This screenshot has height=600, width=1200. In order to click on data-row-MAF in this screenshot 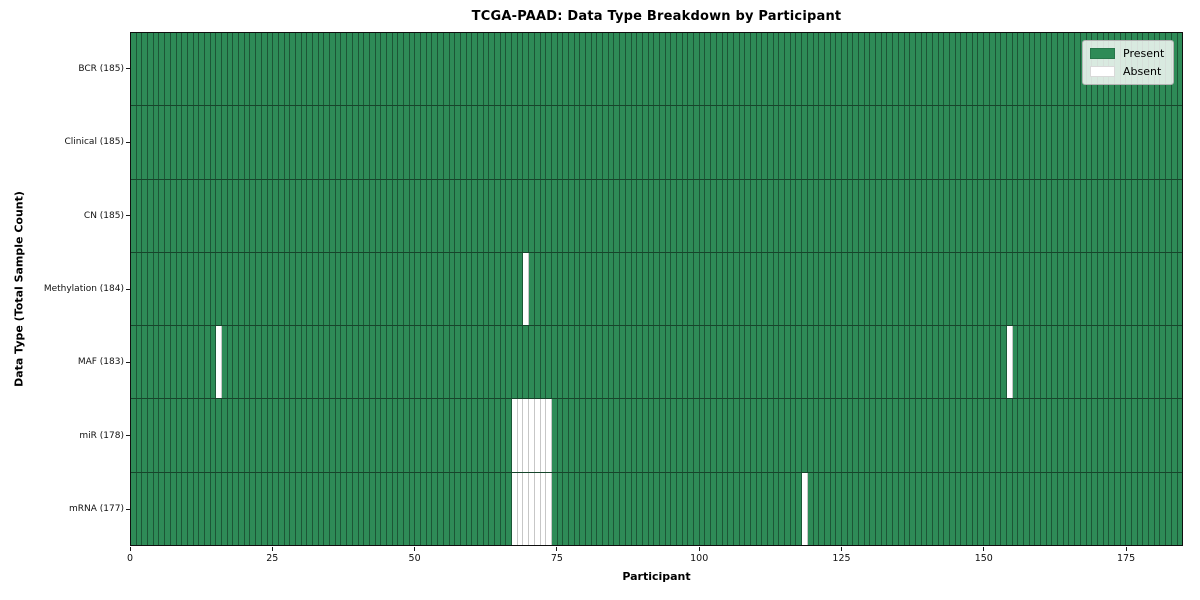, I will do `click(657, 363)`.